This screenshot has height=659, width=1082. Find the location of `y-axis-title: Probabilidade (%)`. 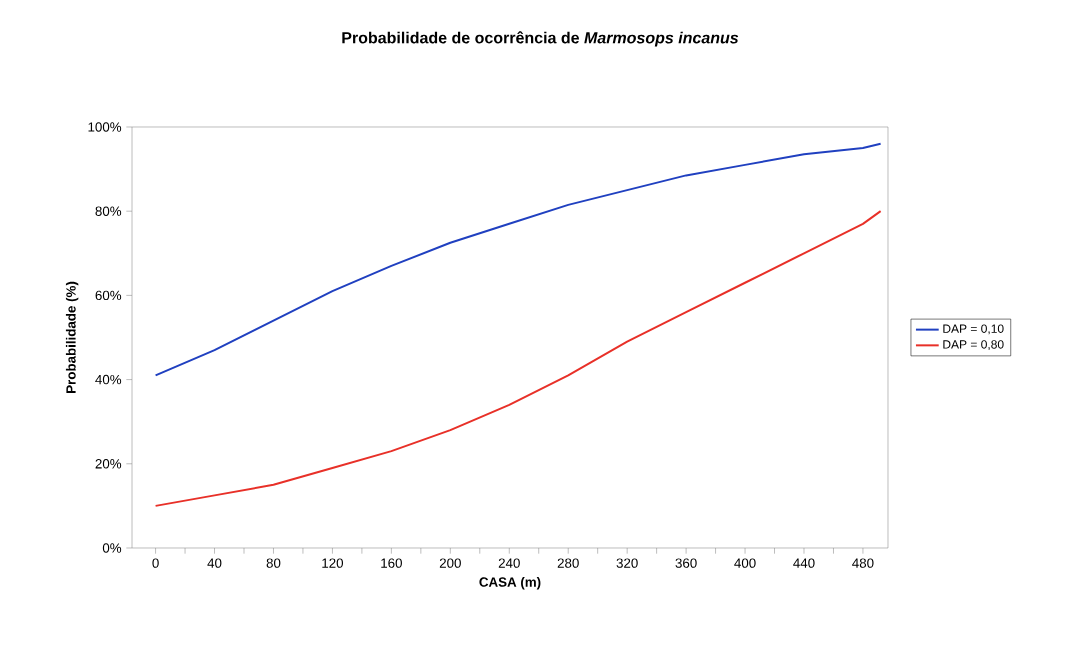

y-axis-title: Probabilidade (%) is located at coordinates (72, 337).